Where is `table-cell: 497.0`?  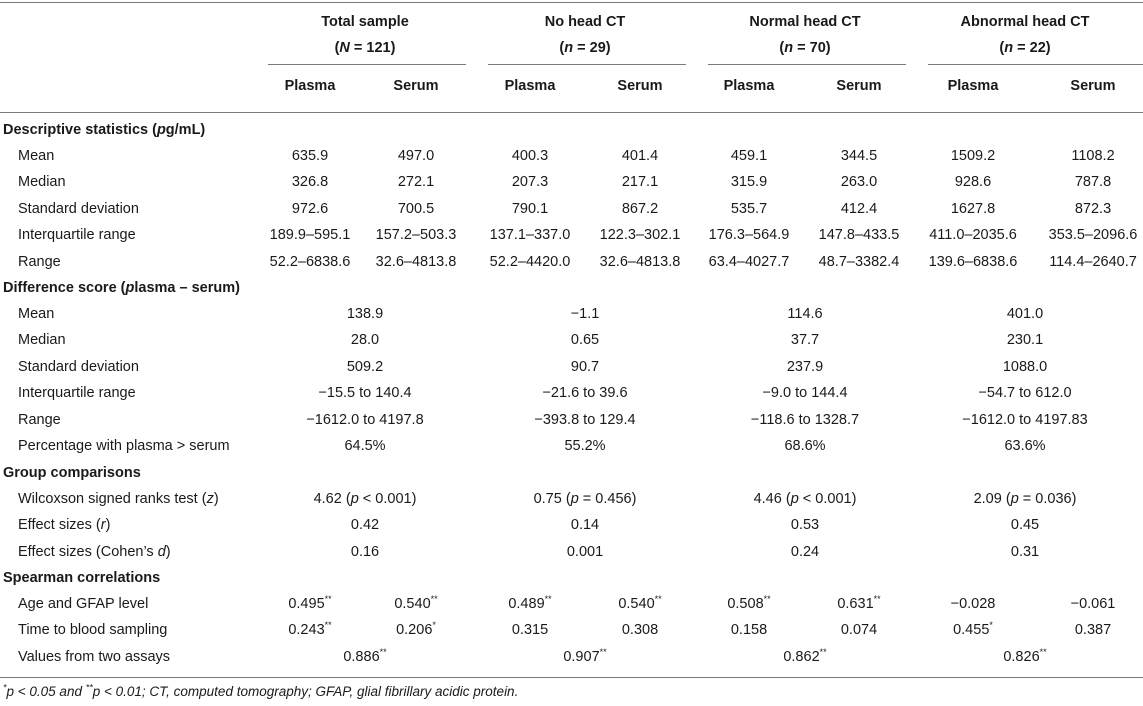
table-cell: 497.0 is located at coordinates (416, 156).